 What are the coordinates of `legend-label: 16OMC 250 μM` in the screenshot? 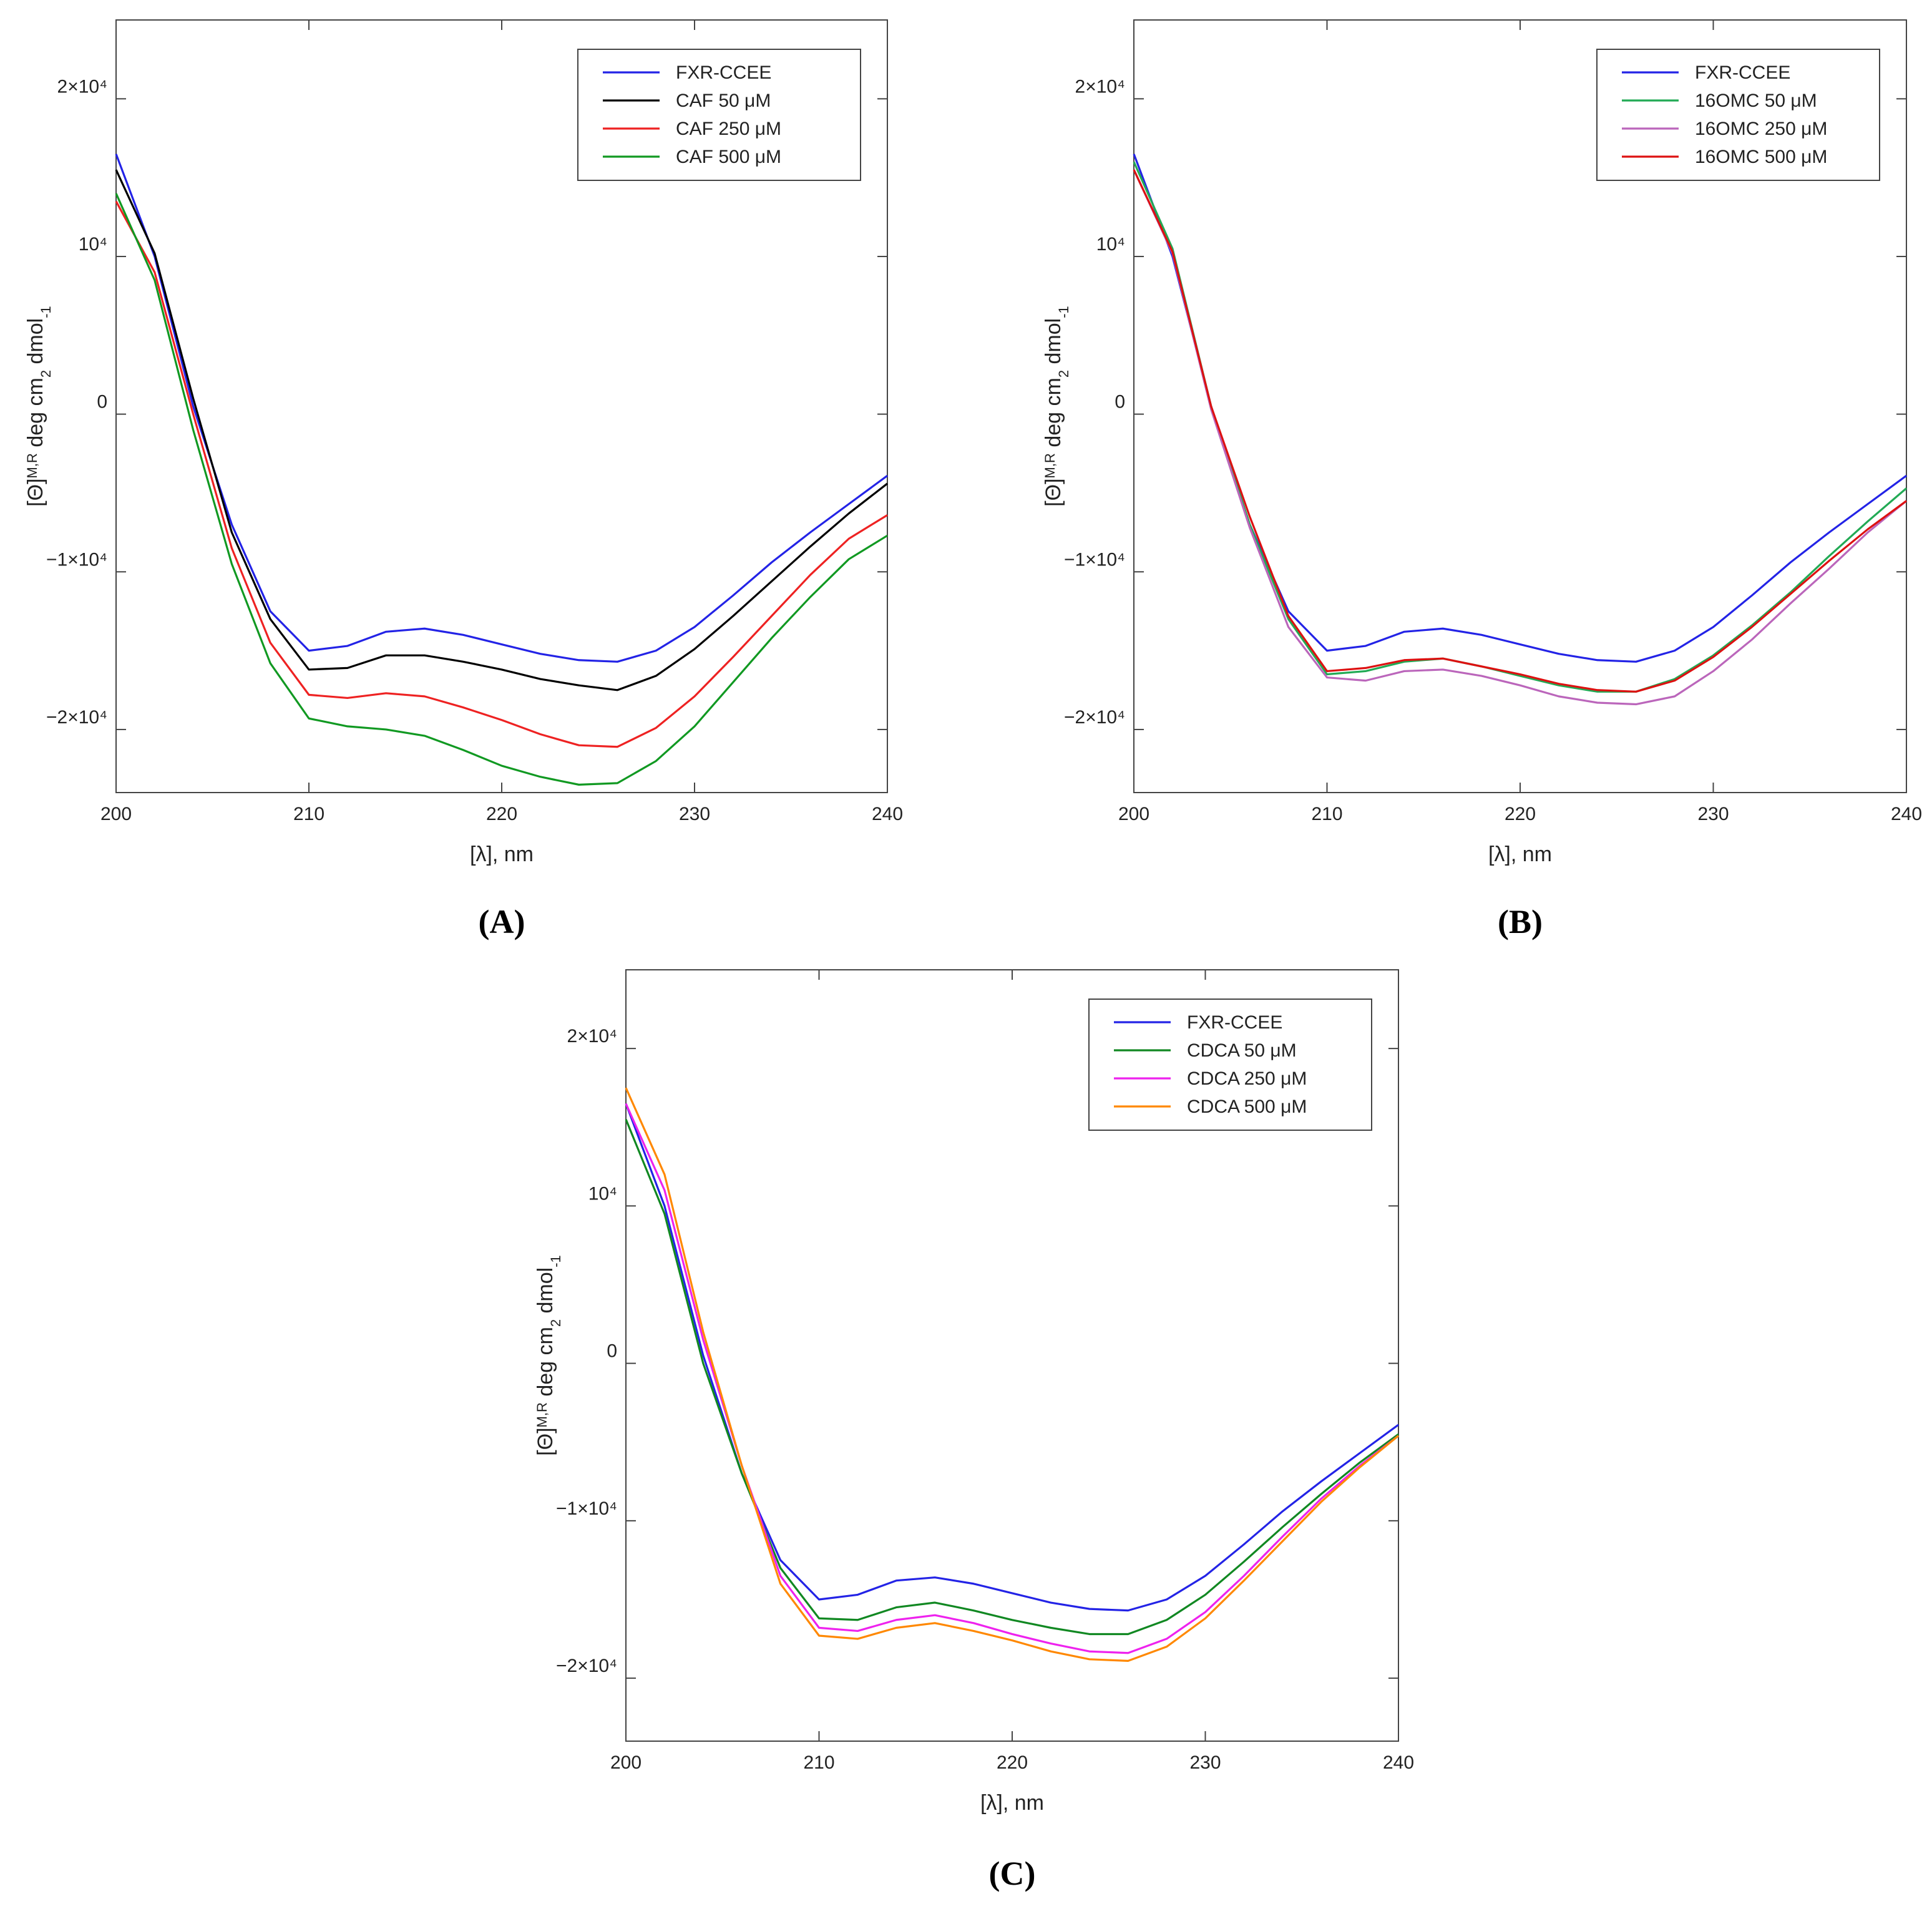 It's located at (1761, 129).